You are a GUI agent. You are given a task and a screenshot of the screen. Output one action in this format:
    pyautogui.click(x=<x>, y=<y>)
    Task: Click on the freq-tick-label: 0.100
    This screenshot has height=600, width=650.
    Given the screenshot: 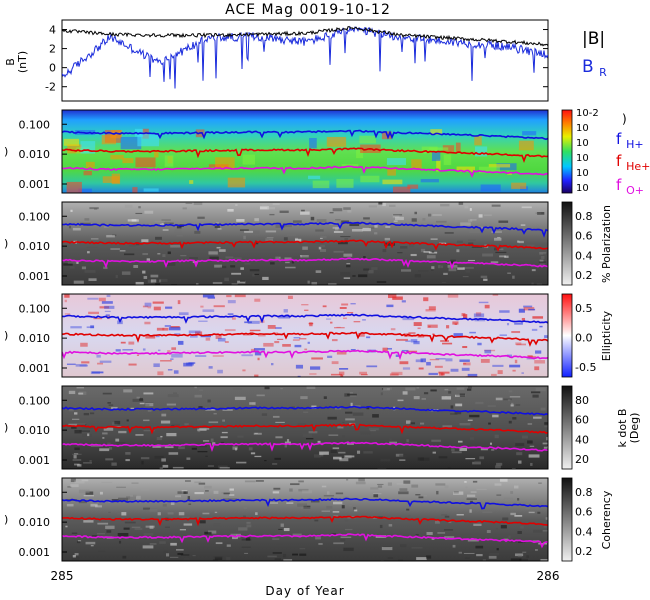 What is the action you would take?
    pyautogui.click(x=35, y=216)
    